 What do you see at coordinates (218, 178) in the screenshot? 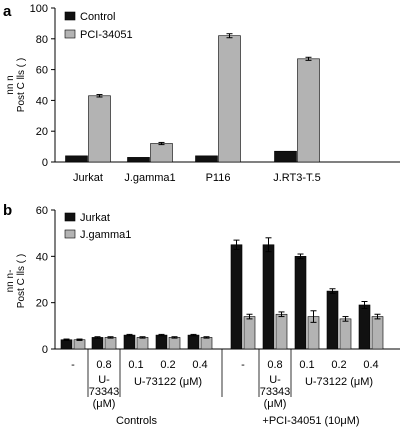
I see `x-tick-label: P116` at bounding box center [218, 178].